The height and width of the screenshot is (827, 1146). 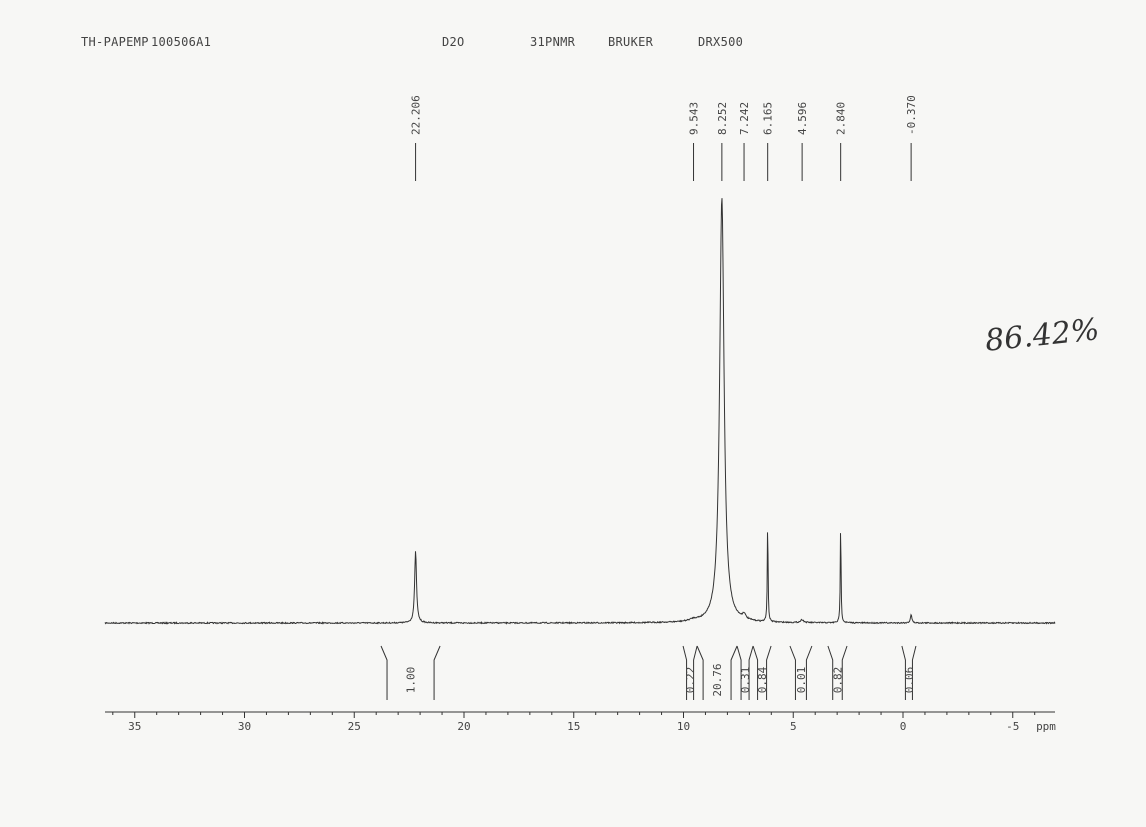 I want to click on nucleus: 31PNMR, so click(x=553, y=42).